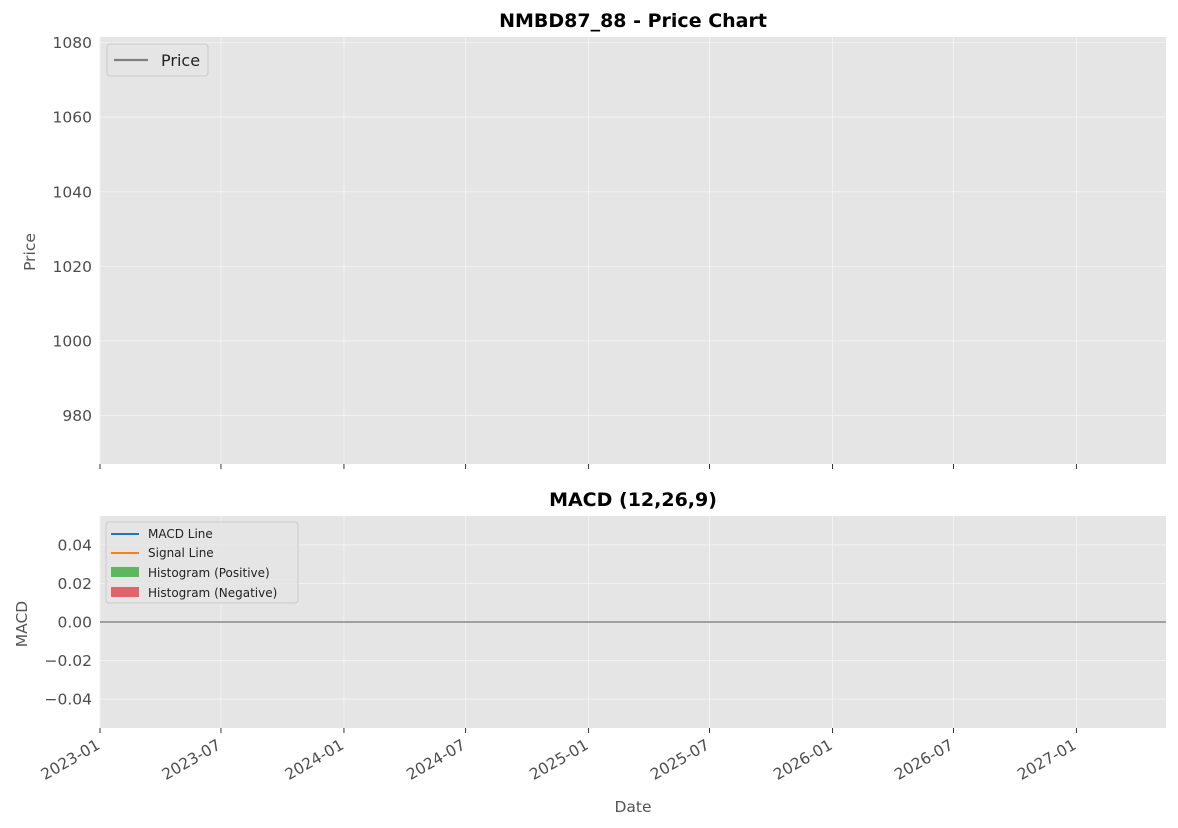  What do you see at coordinates (72, 43) in the screenshot?
I see `y-tick-label: 1080` at bounding box center [72, 43].